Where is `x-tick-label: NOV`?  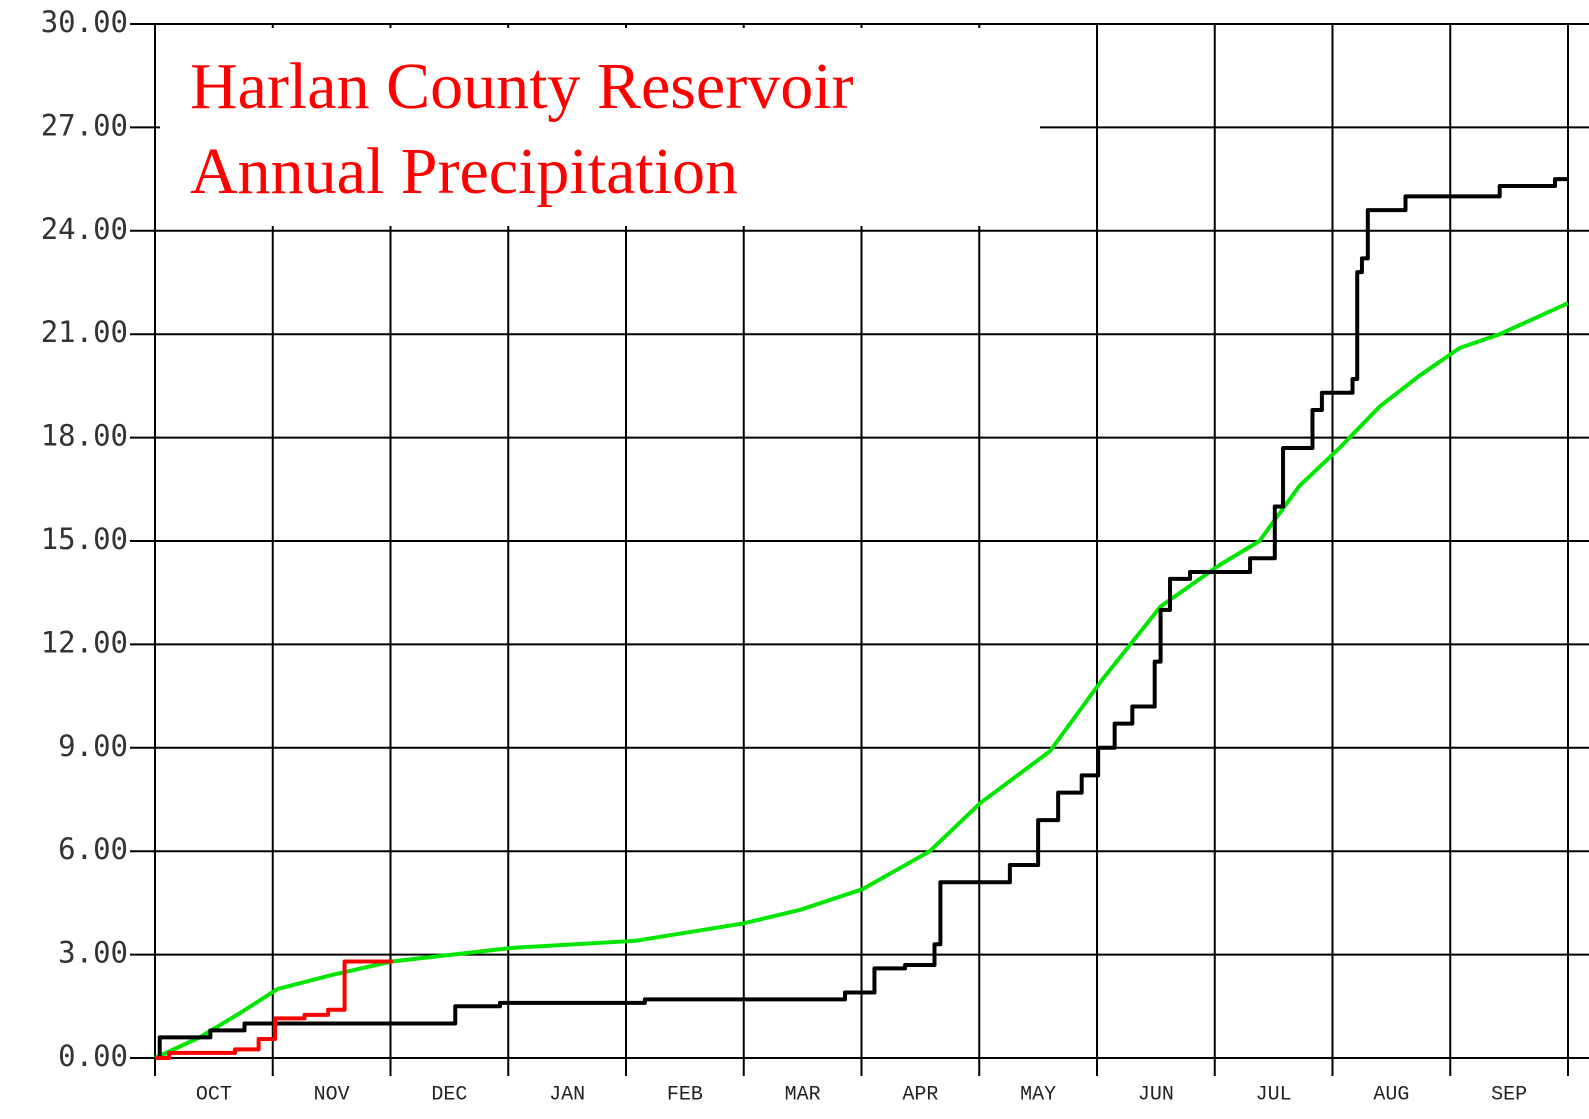
x-tick-label: NOV is located at coordinates (332, 1094).